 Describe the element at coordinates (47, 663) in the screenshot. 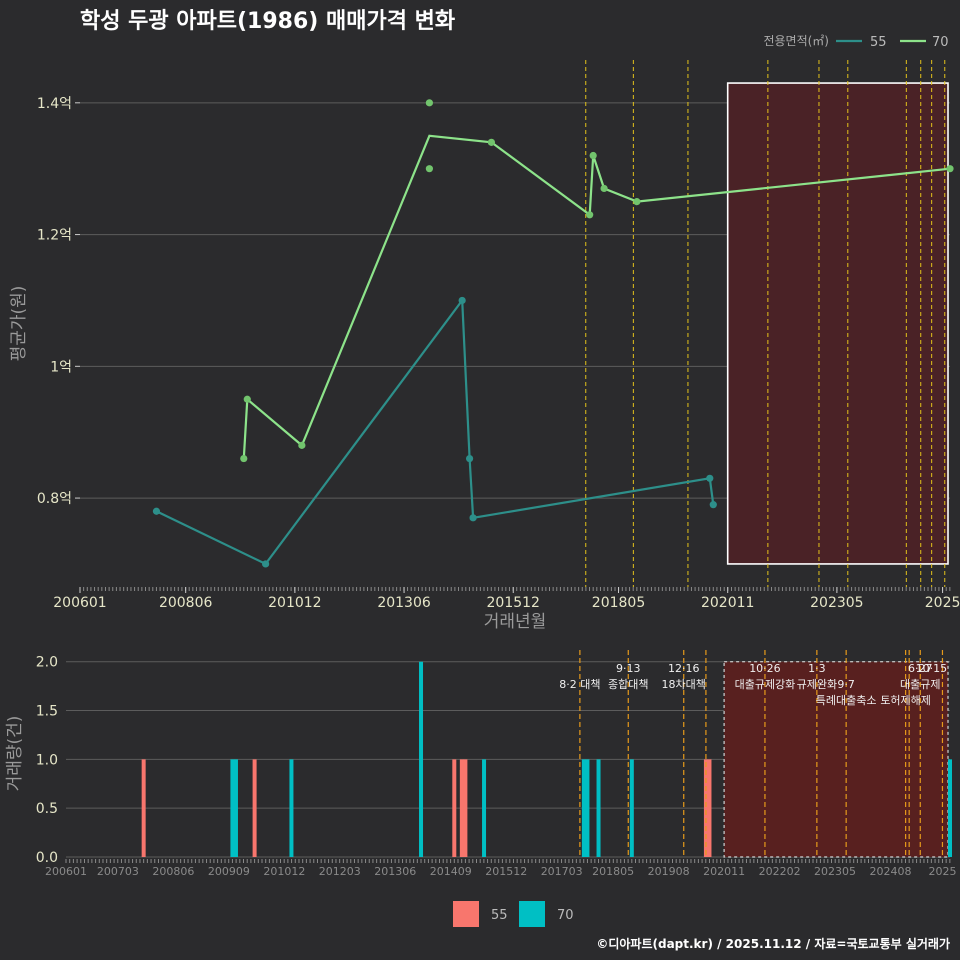

I see `y-tick-label: 2.0` at that location.